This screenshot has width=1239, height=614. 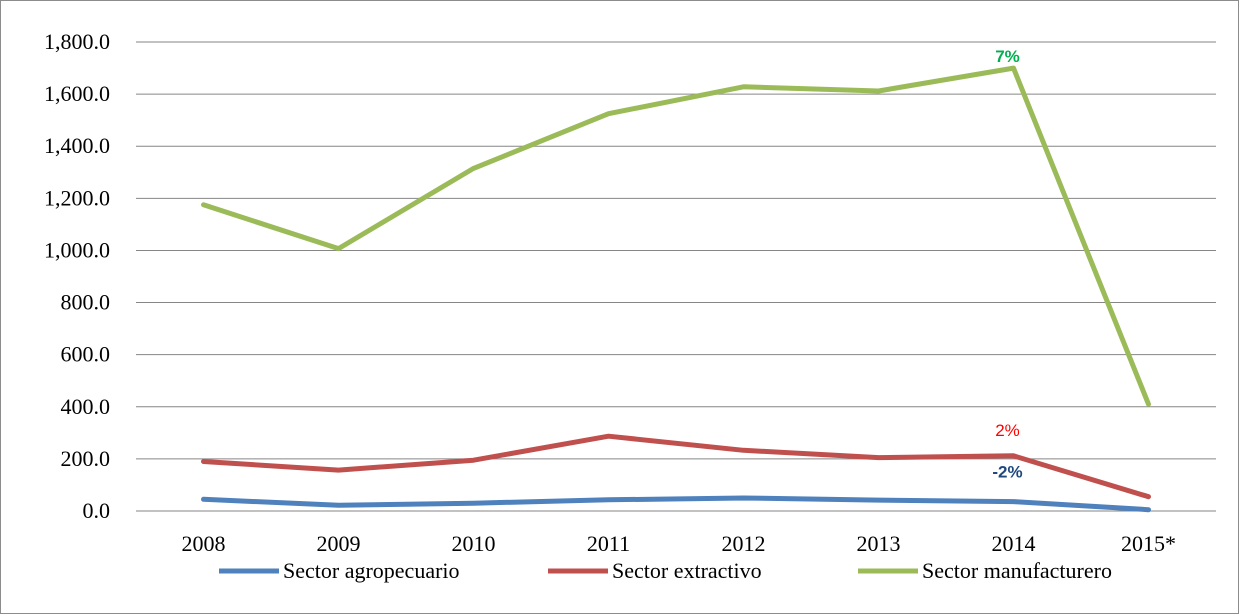 What do you see at coordinates (1007, 430) in the screenshot?
I see `annotation-label: 2%` at bounding box center [1007, 430].